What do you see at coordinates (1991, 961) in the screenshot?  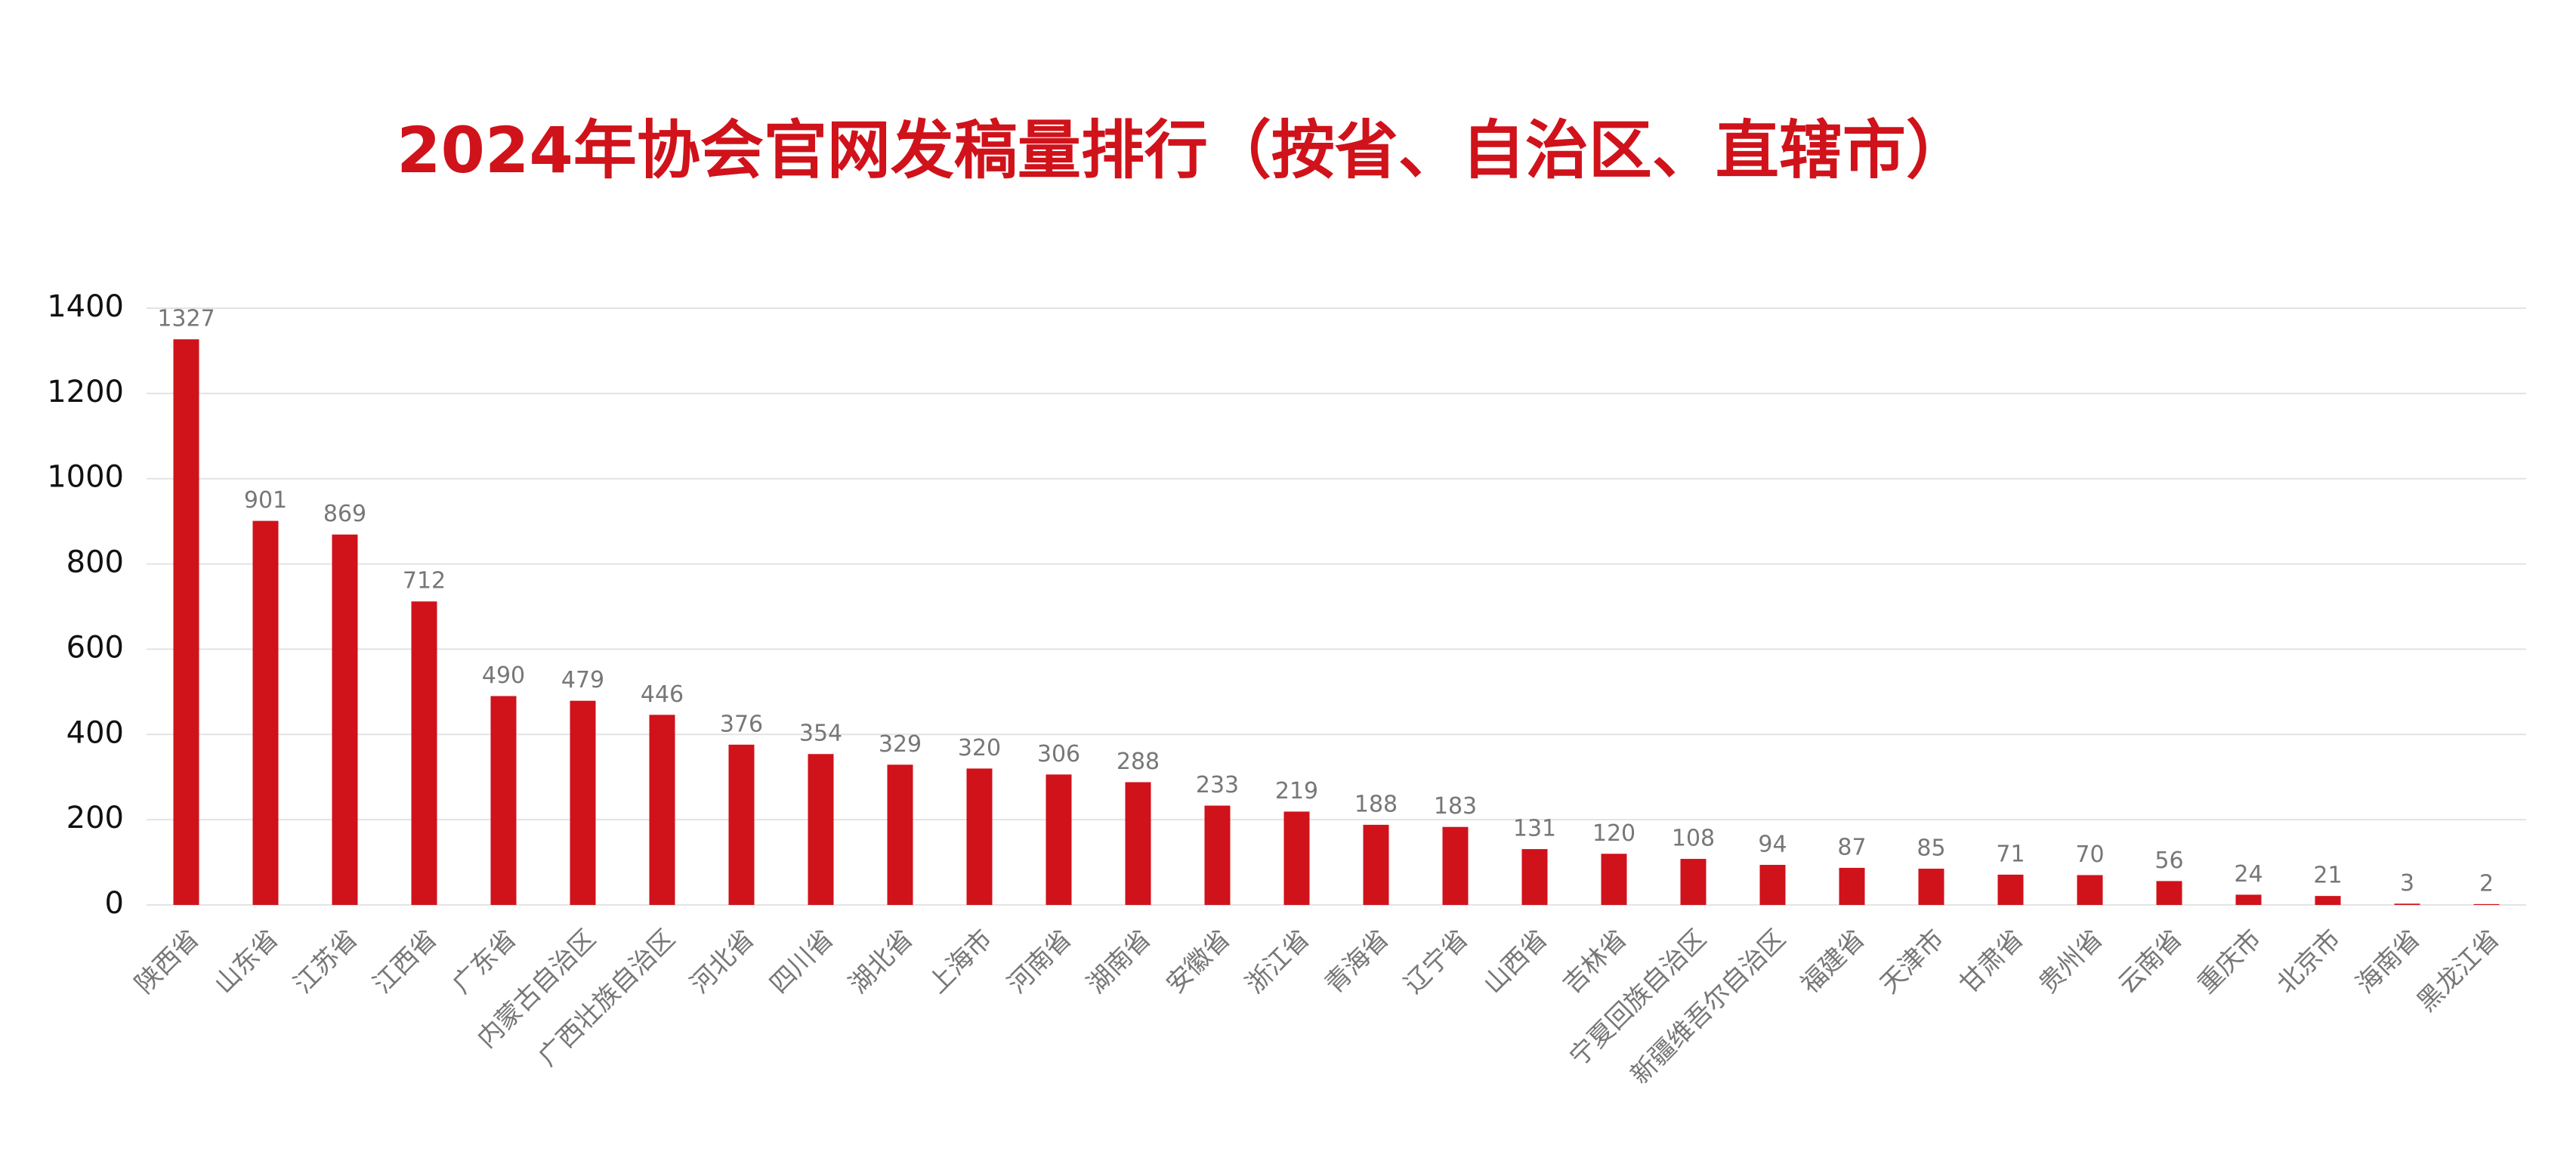 I see `x-tick-label: 甘肃省` at bounding box center [1991, 961].